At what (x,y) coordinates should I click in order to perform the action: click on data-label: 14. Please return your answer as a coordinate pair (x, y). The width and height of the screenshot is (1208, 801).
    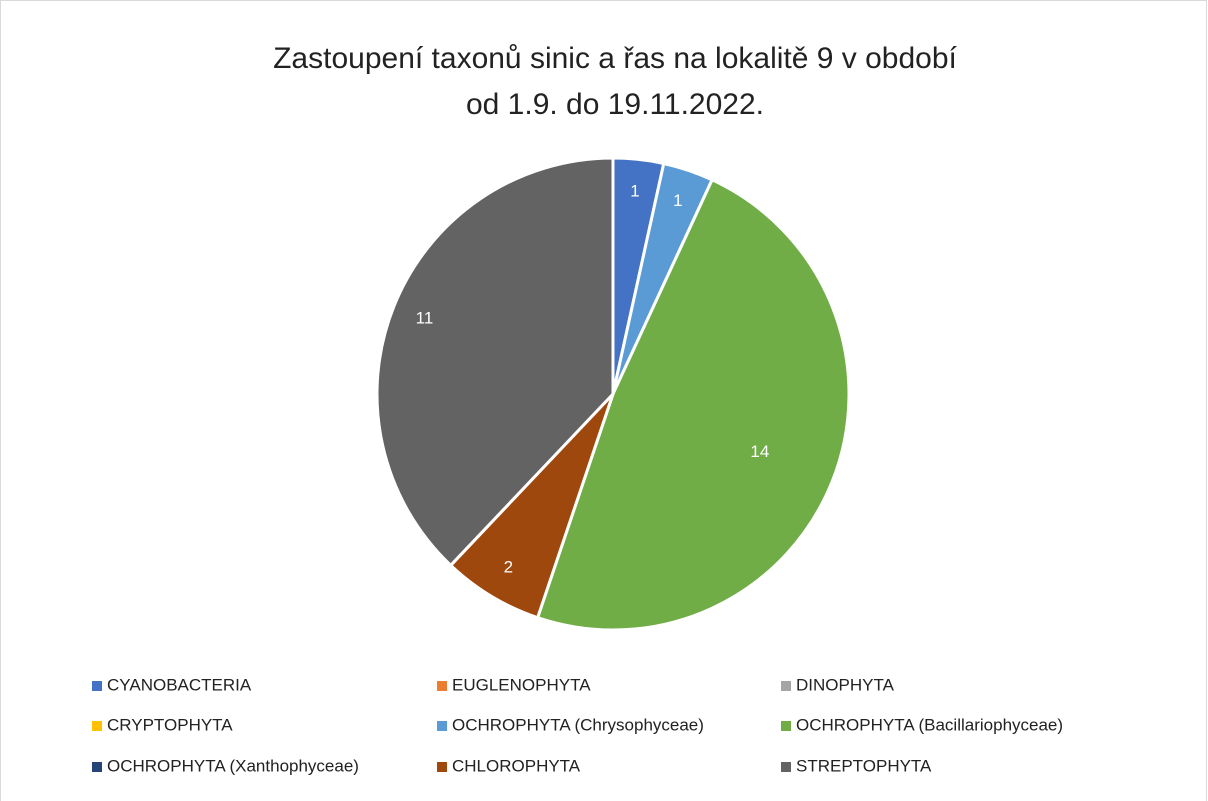
    Looking at the image, I should click on (759, 451).